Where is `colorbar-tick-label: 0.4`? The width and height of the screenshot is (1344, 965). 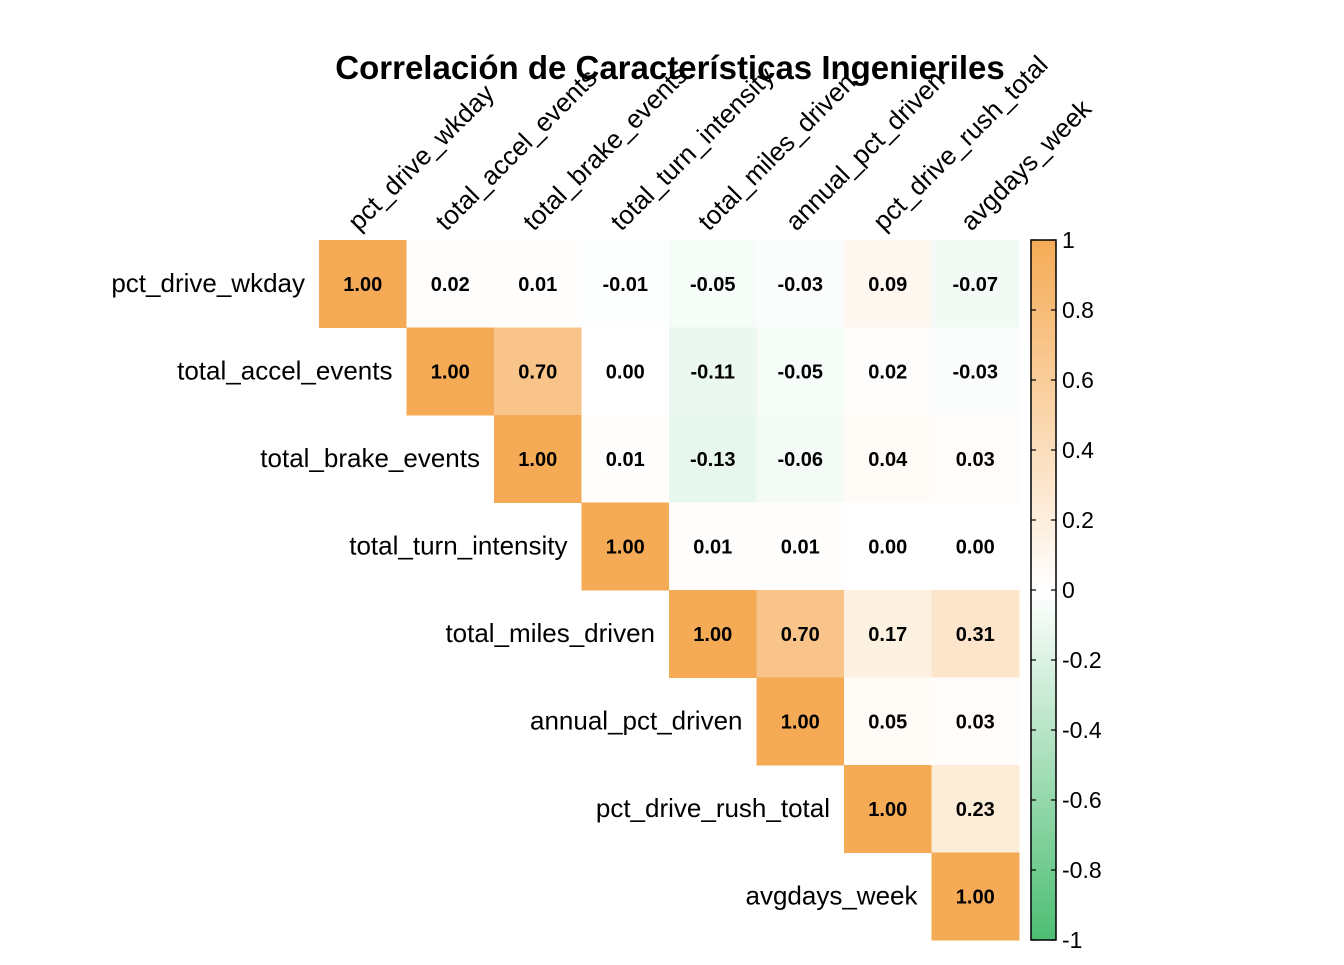
colorbar-tick-label: 0.4 is located at coordinates (1078, 450).